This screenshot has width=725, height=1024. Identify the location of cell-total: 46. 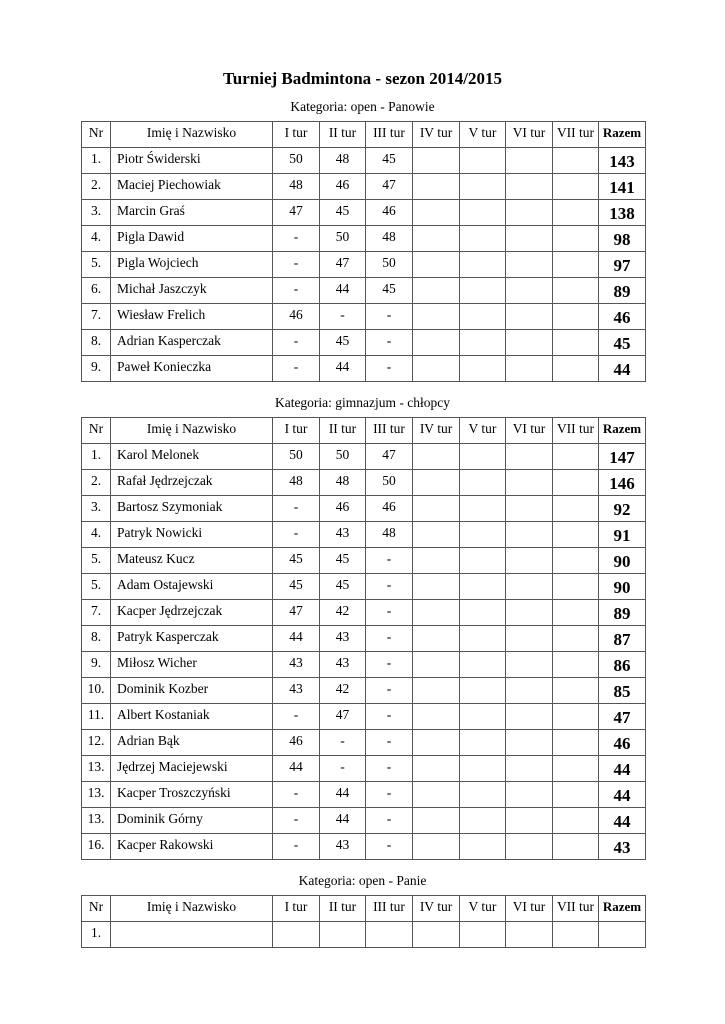
(622, 316).